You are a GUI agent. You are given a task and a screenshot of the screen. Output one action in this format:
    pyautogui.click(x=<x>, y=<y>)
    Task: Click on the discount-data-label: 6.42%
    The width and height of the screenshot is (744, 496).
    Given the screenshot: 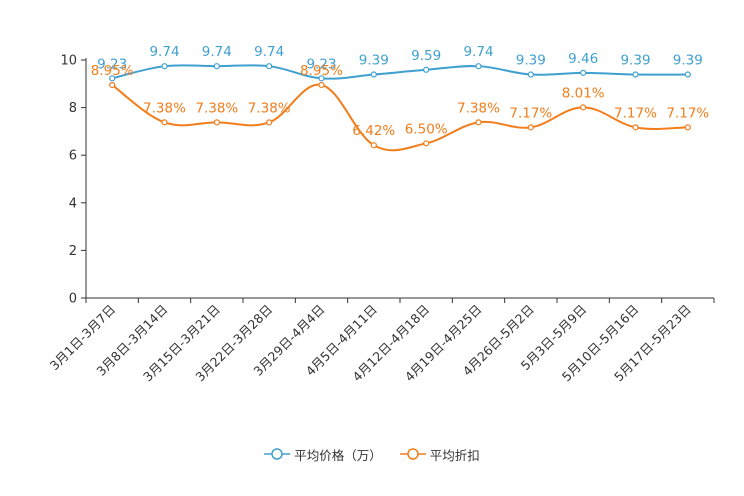 What is the action you would take?
    pyautogui.click(x=373, y=131)
    